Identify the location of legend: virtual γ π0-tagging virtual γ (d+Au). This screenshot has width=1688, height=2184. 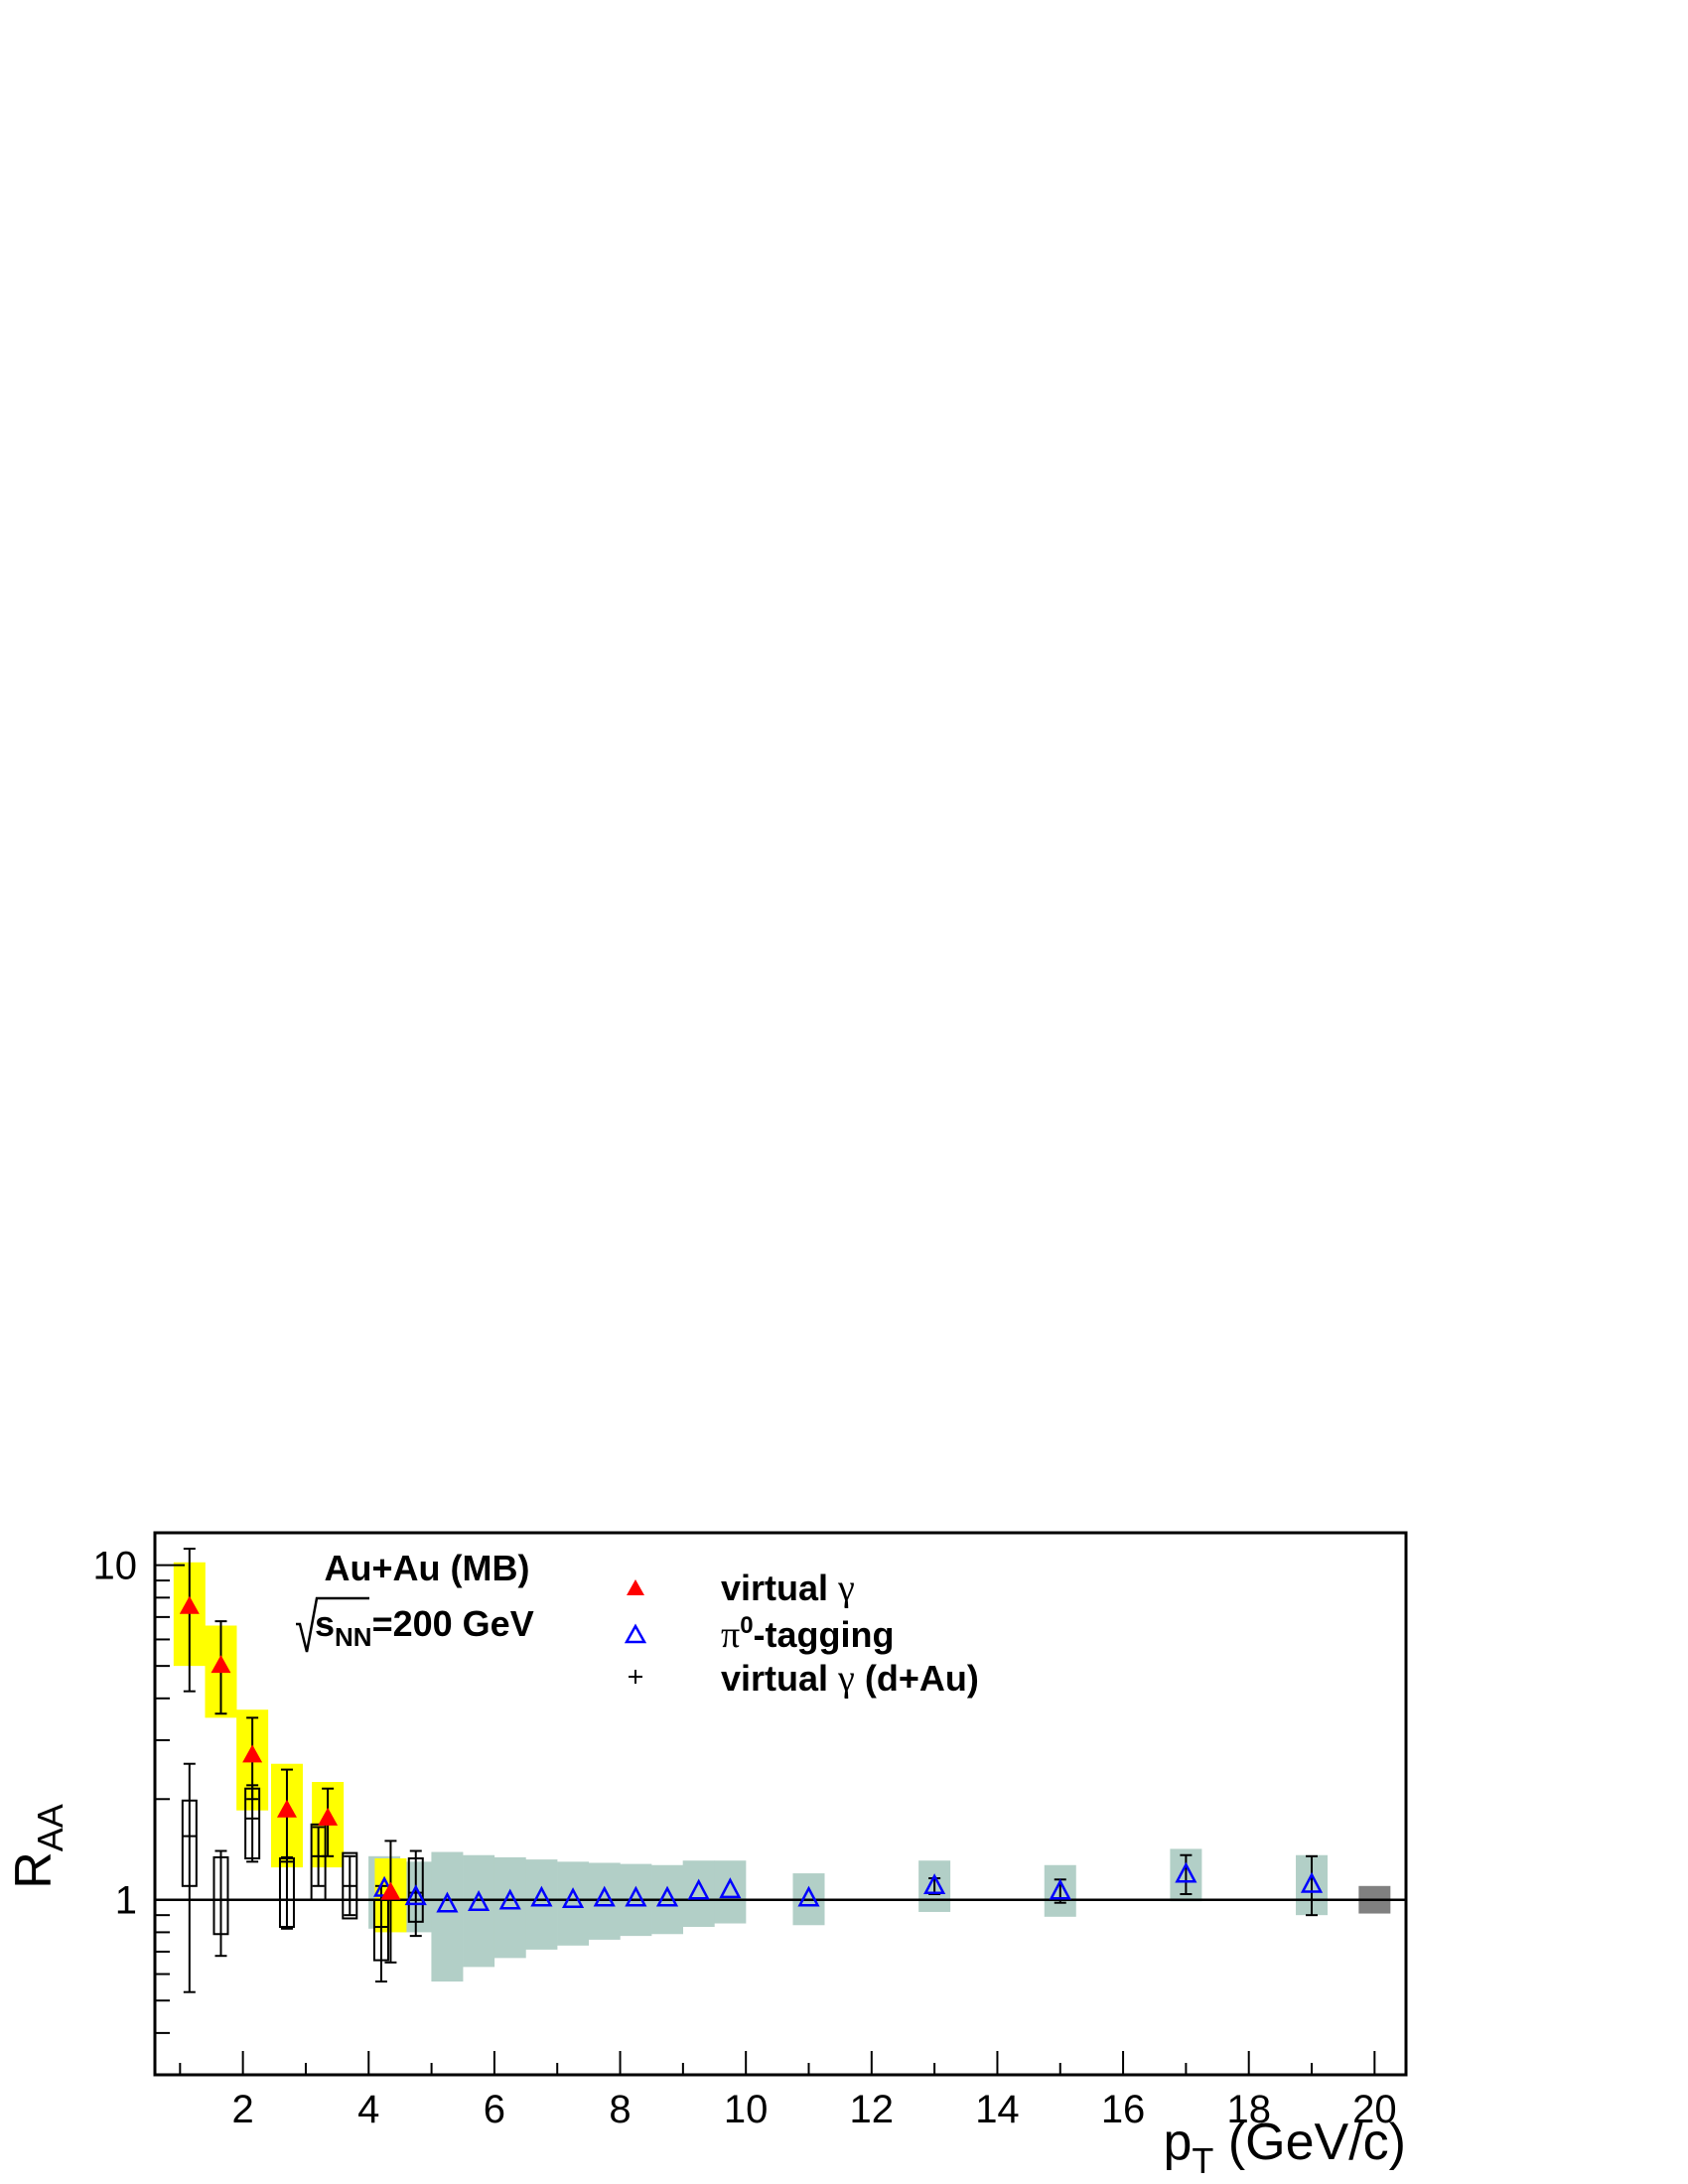
(801, 1634).